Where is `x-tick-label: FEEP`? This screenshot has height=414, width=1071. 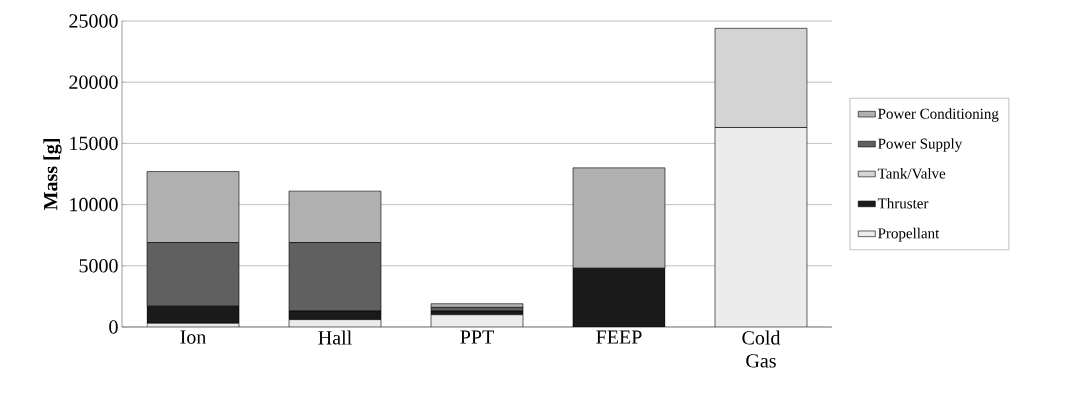
x-tick-label: FEEP is located at coordinates (619, 337).